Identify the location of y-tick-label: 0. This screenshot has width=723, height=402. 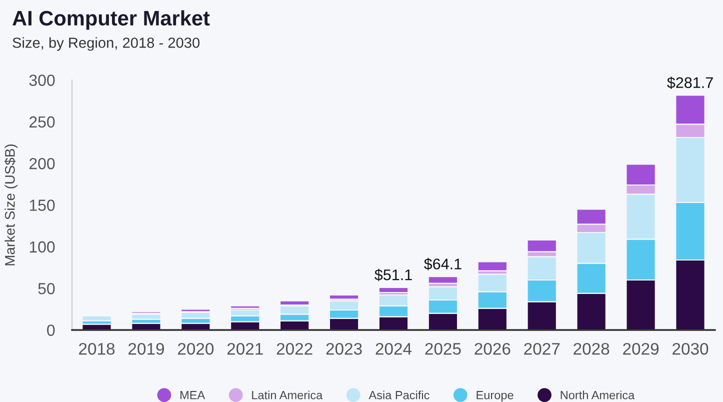
(51, 330).